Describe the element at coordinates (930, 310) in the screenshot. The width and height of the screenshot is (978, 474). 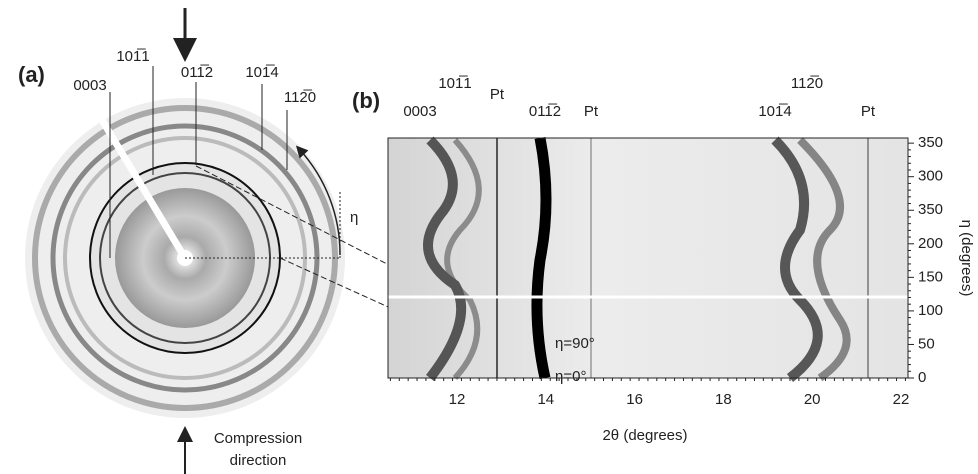
I see `y-tick-label: 100` at that location.